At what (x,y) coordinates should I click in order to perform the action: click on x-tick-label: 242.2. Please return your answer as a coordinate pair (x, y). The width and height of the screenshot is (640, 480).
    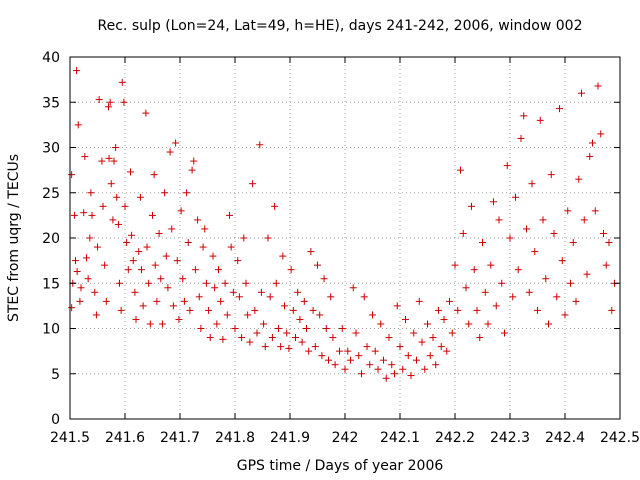
    Looking at the image, I should click on (455, 438).